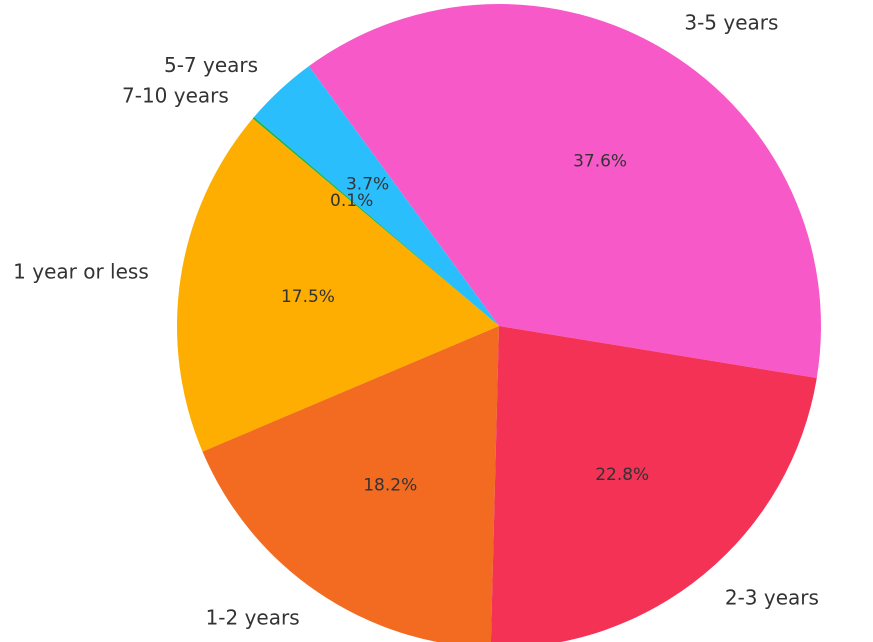 The image size is (873, 642). What do you see at coordinates (772, 597) in the screenshot?
I see `category-label: 2-3 years` at bounding box center [772, 597].